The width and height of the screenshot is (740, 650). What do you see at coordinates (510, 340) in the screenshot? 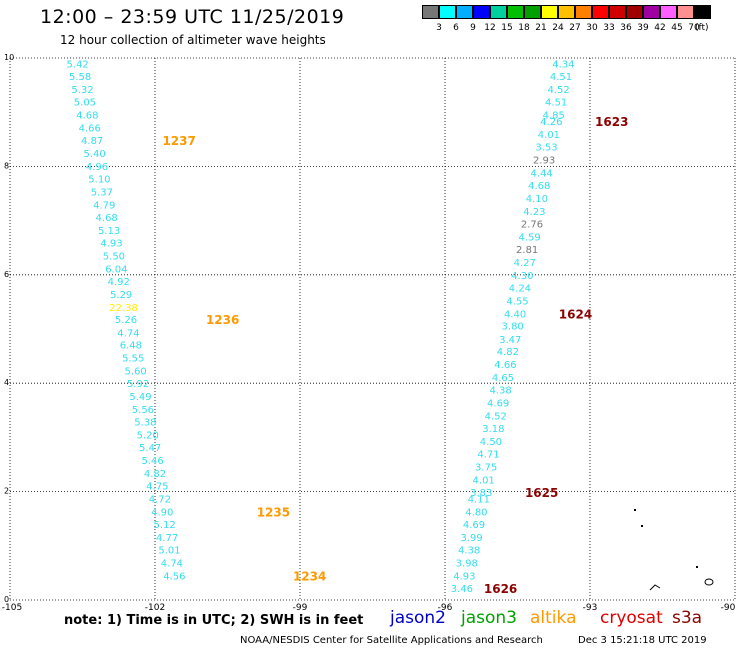
I see `wave-height-label: 3.47` at bounding box center [510, 340].